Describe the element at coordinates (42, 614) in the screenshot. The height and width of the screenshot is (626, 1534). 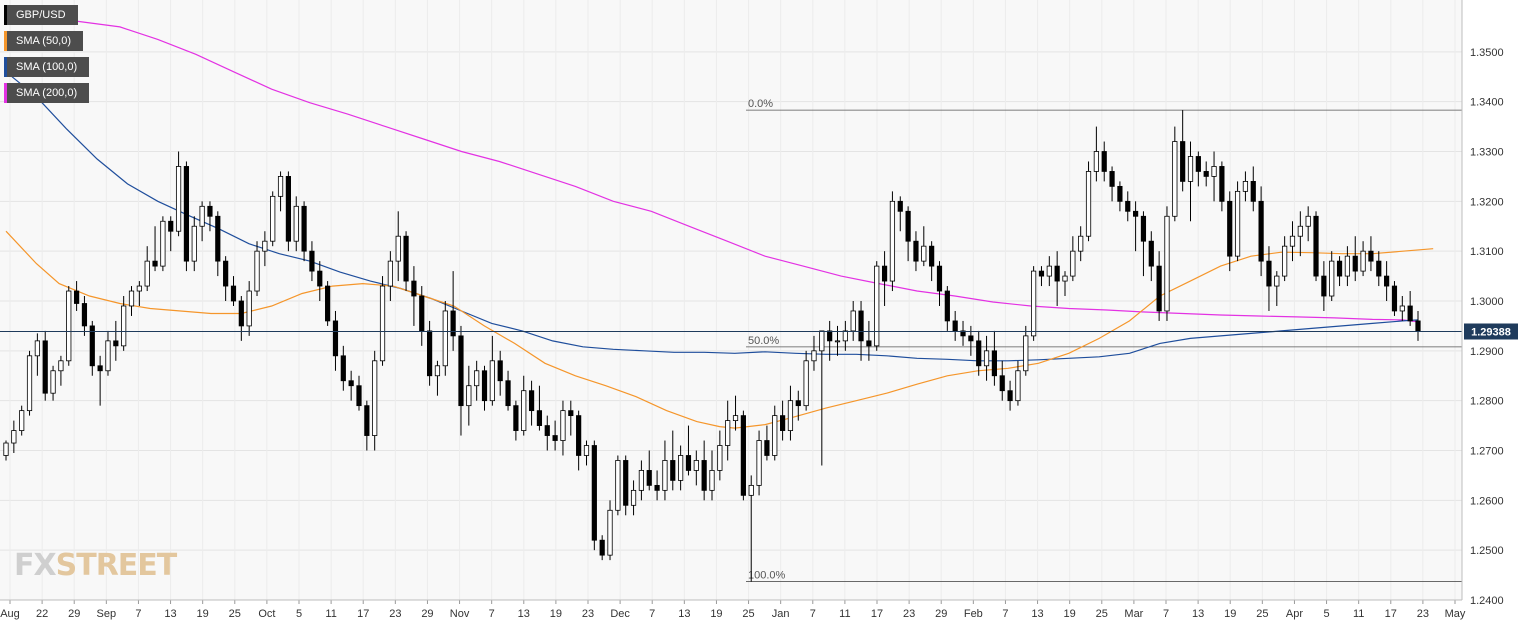
I see `x-tick-label: 22` at that location.